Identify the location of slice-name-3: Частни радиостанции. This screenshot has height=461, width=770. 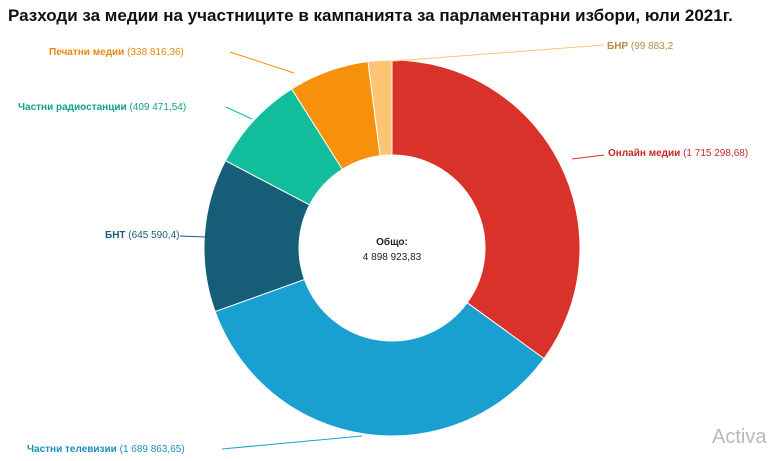
(72, 107).